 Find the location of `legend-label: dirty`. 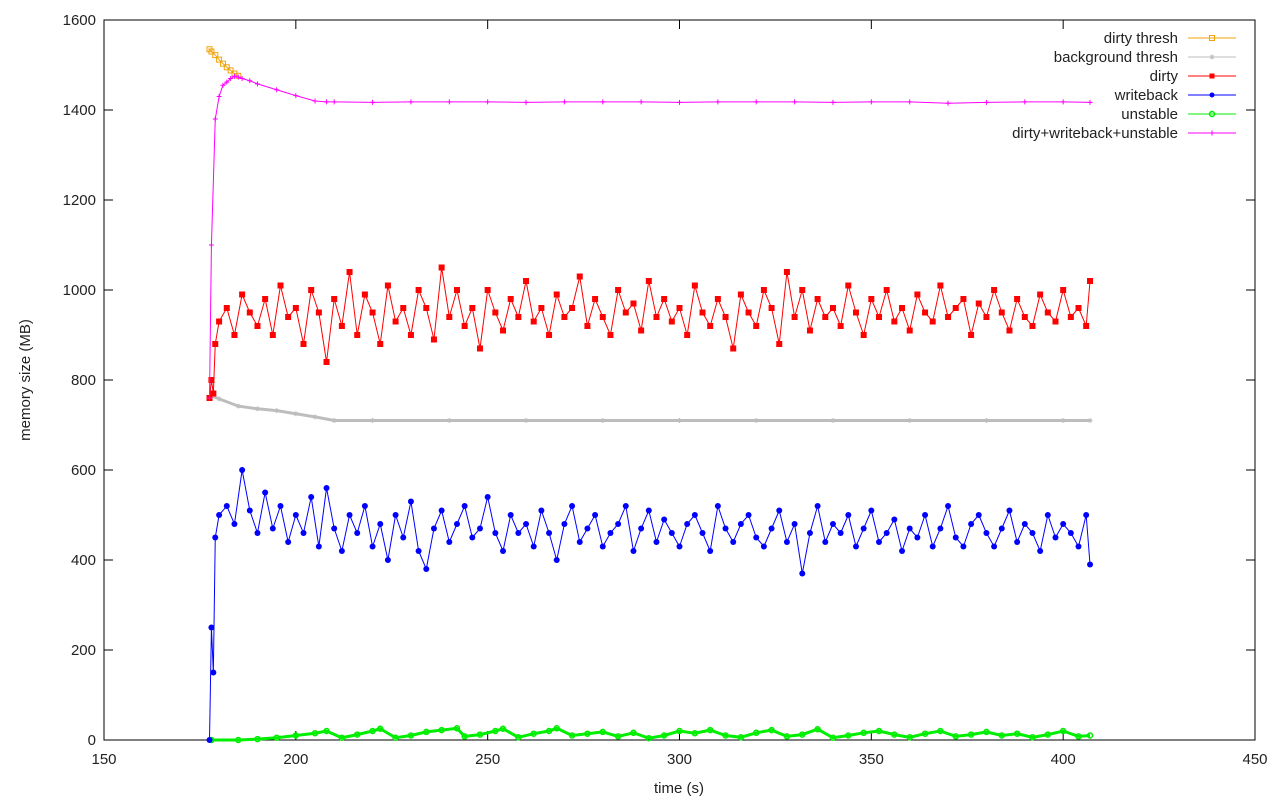

legend-label: dirty is located at coordinates (1164, 76).